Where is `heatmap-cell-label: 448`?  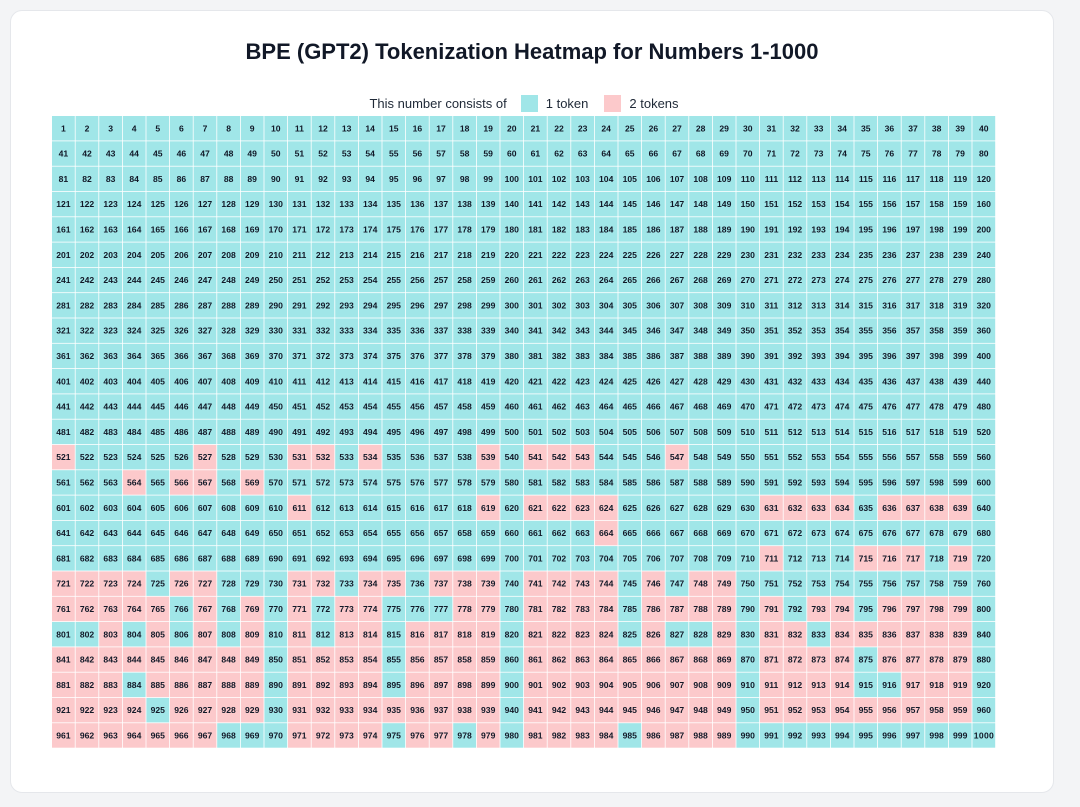 heatmap-cell-label: 448 is located at coordinates (228, 407).